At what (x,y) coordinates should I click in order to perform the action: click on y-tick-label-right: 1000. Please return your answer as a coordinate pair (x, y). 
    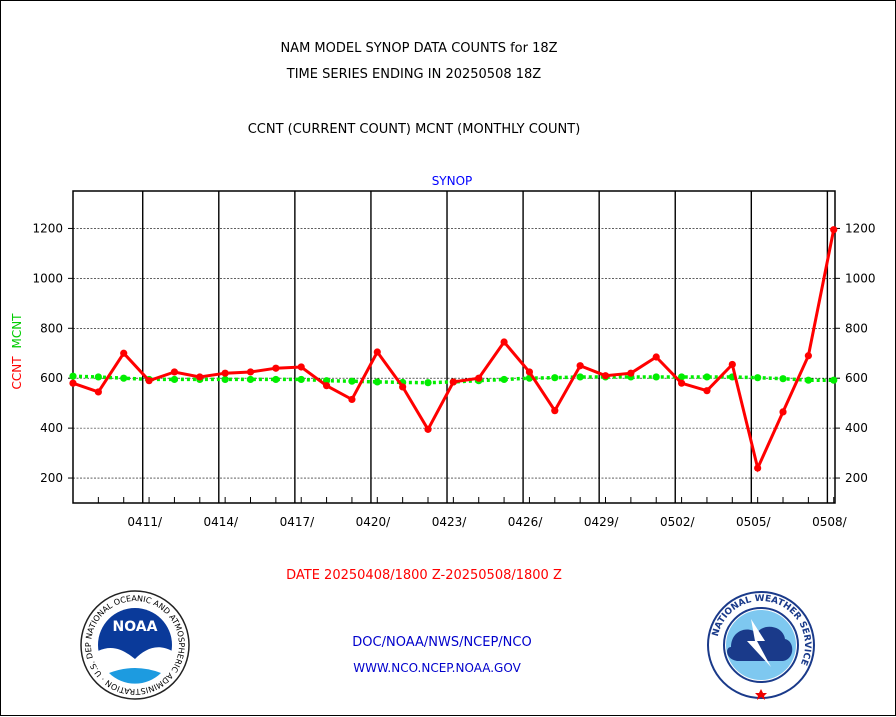
    Looking at the image, I should click on (860, 278).